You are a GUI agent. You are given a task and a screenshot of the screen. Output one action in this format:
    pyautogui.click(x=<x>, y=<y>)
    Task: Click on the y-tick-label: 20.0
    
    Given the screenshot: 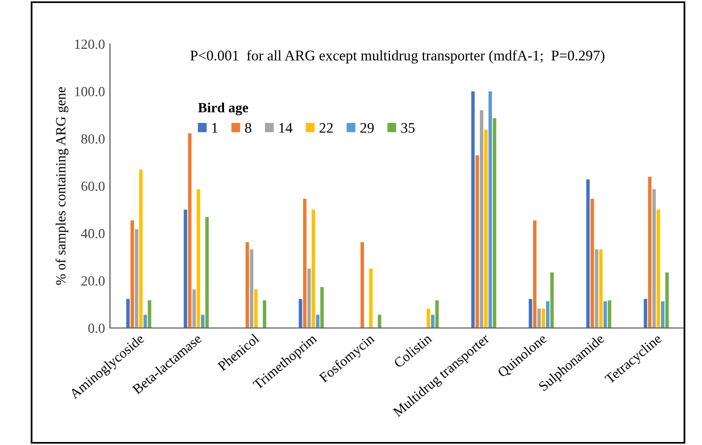 What is the action you would take?
    pyautogui.click(x=93, y=281)
    